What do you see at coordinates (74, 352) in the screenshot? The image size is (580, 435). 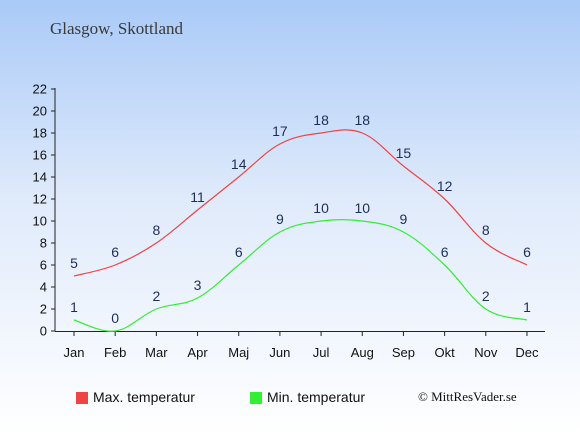 I see `x-tick-label: Jan` at bounding box center [74, 352].